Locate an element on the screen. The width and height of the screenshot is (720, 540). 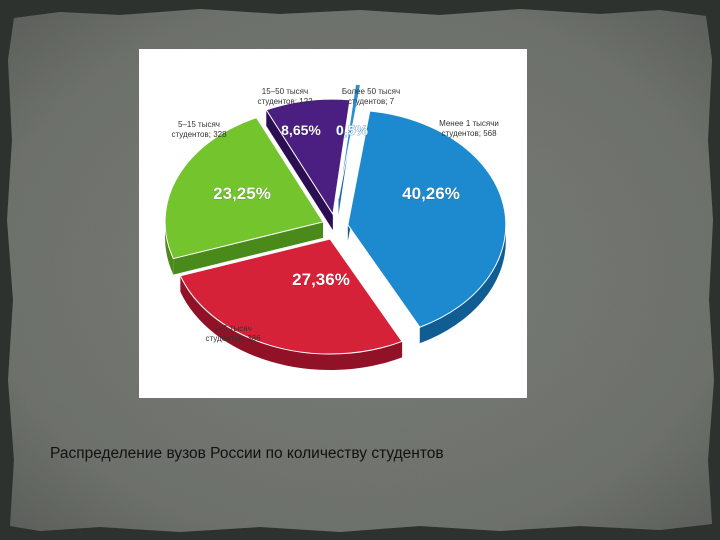
slice-category-line: Более 50 тысяч is located at coordinates (371, 91).